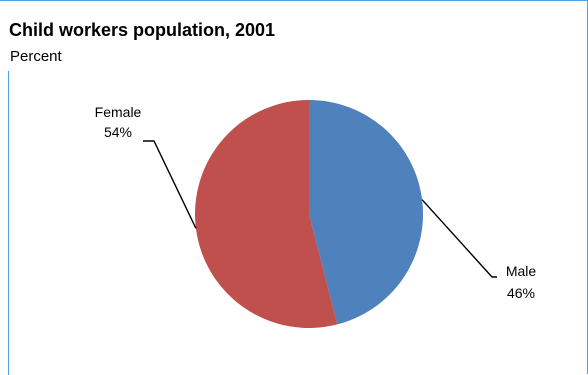 Image resolution: width=588 pixels, height=375 pixels. Describe the element at coordinates (142, 30) in the screenshot. I see `chart-title: Child workers population, 2001` at that location.